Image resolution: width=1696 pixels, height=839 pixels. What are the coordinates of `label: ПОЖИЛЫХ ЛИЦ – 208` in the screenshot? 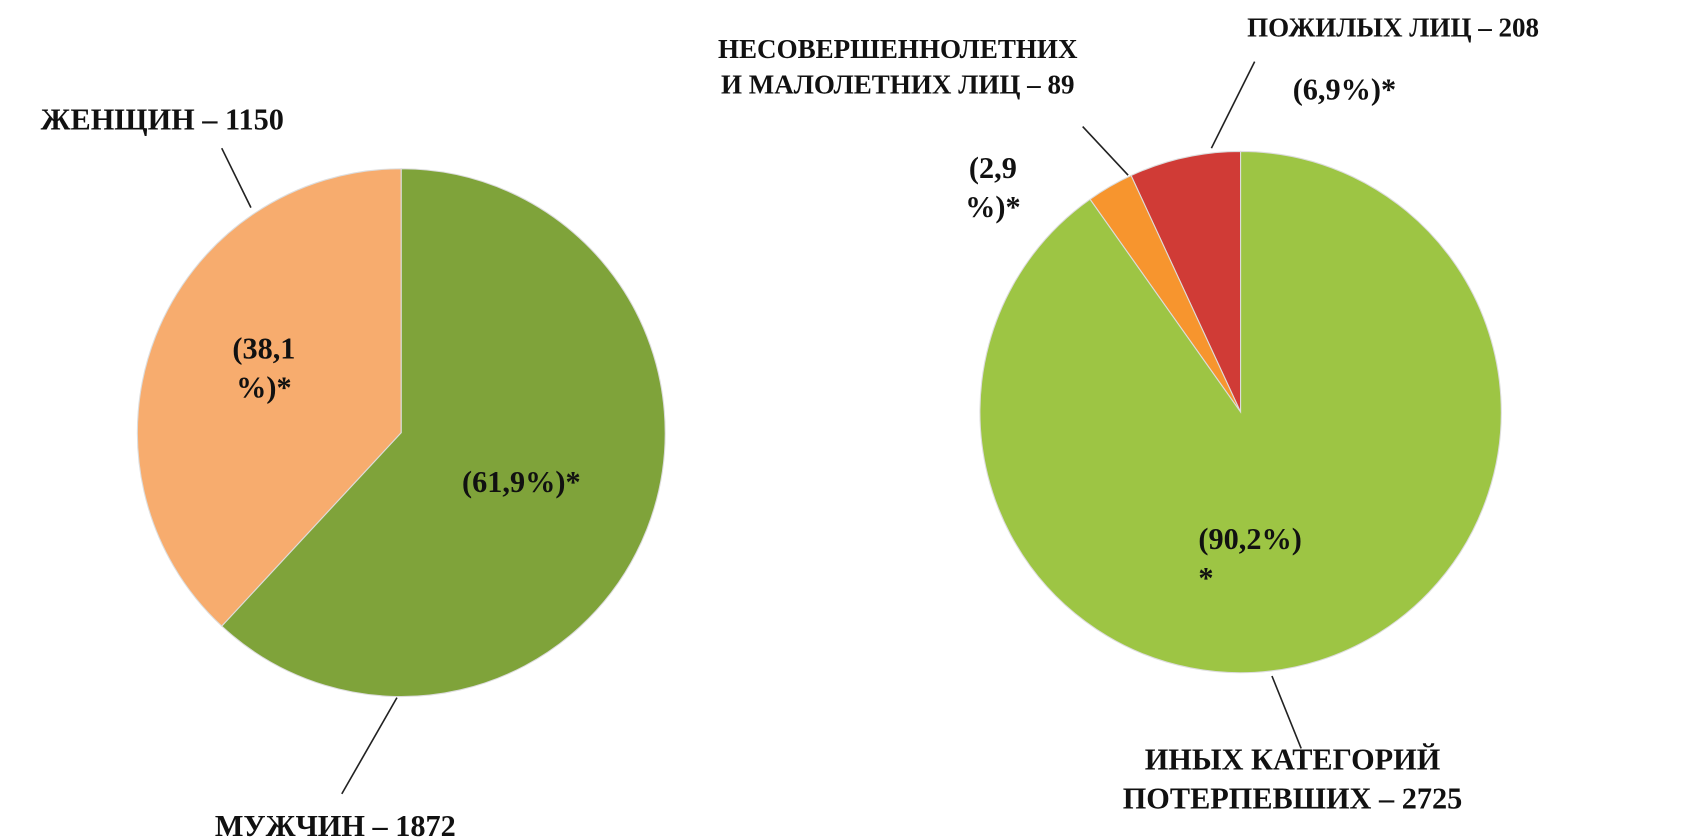 It's located at (1393, 28).